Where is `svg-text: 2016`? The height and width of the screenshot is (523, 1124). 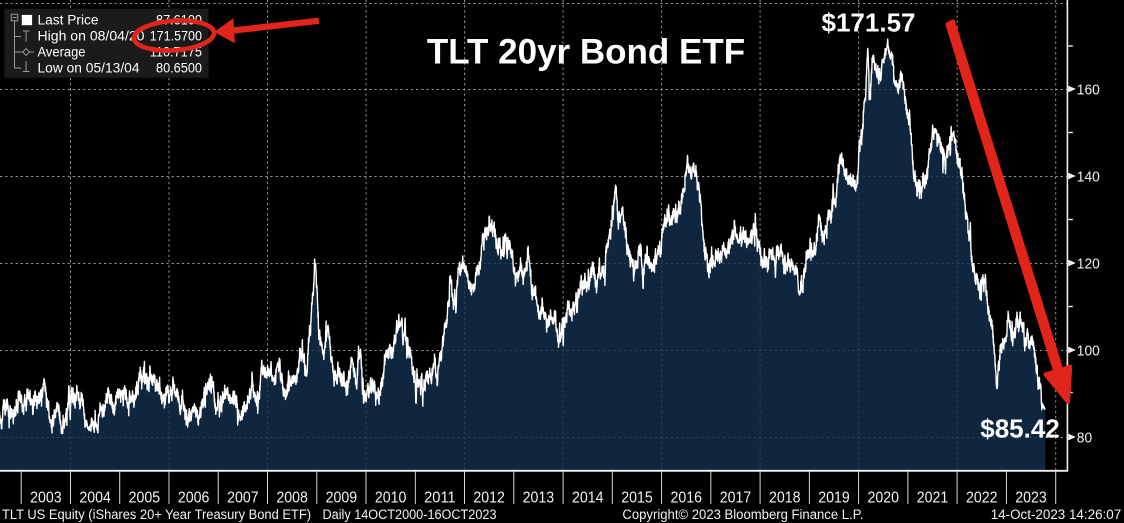 svg-text: 2016 is located at coordinates (686, 498).